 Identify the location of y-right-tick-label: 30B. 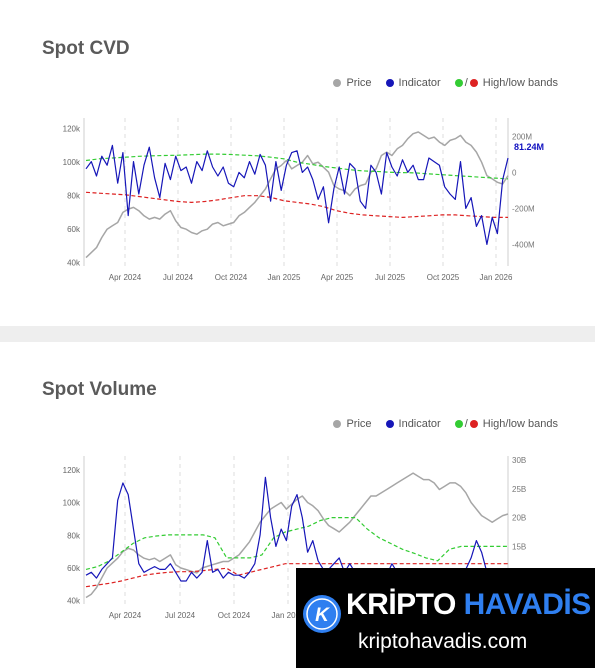
(519, 460).